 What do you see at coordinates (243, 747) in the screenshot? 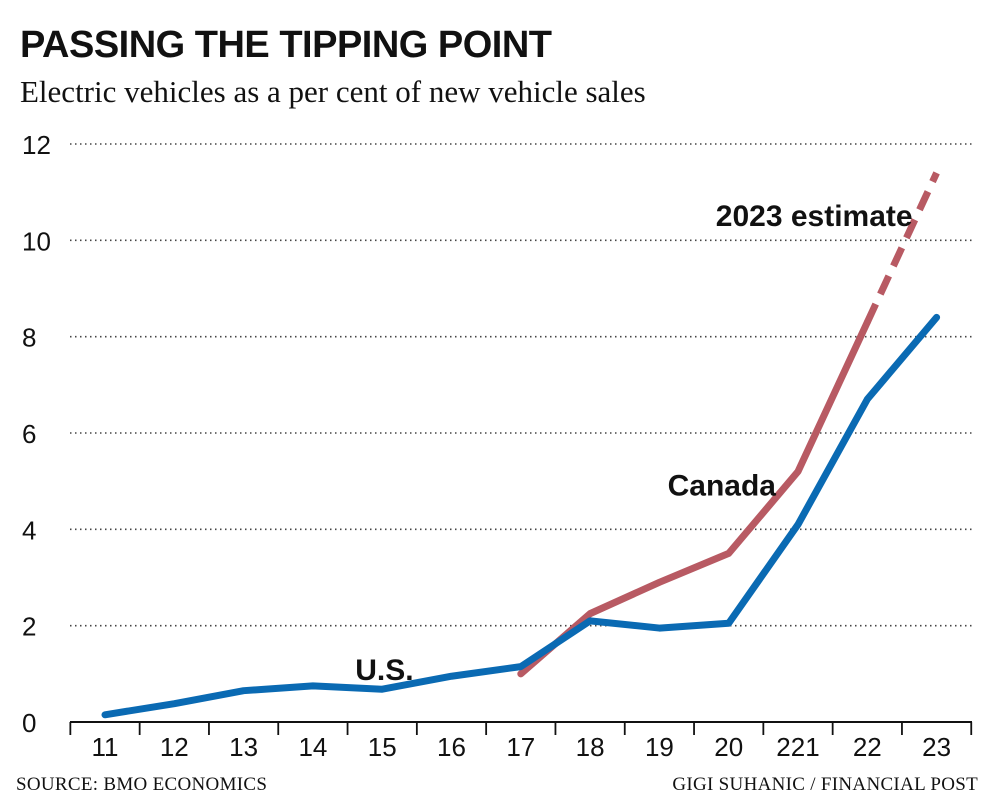
I see `x-tick-label: 13` at bounding box center [243, 747].